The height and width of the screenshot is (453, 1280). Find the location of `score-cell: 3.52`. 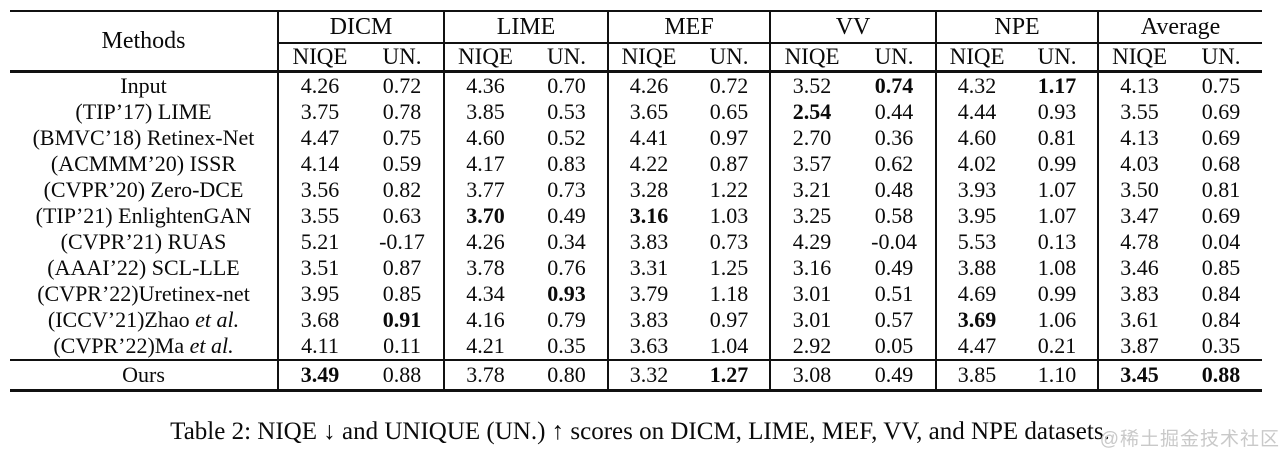

score-cell: 3.52 is located at coordinates (811, 85).